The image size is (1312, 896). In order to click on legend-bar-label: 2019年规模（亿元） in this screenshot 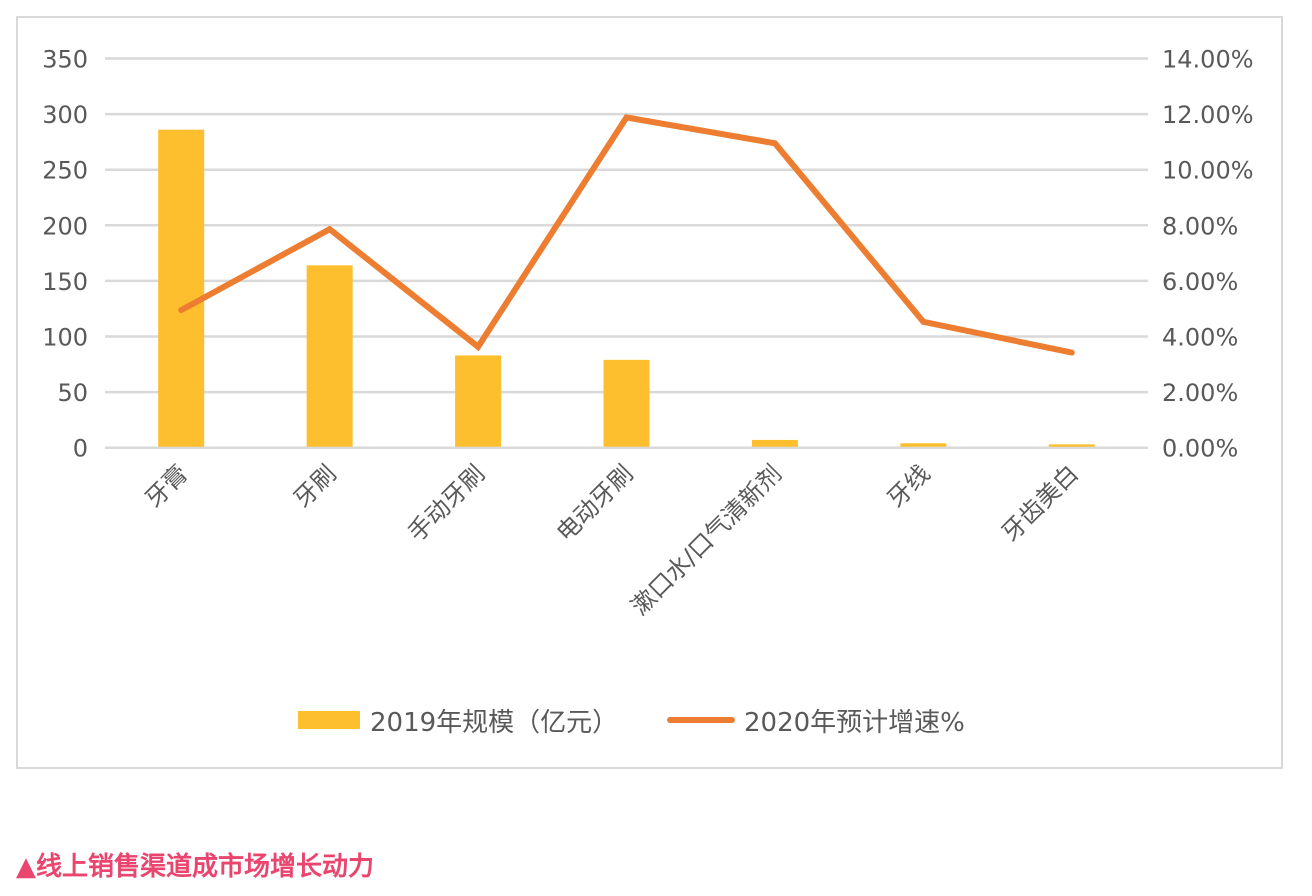, I will do `click(494, 723)`.